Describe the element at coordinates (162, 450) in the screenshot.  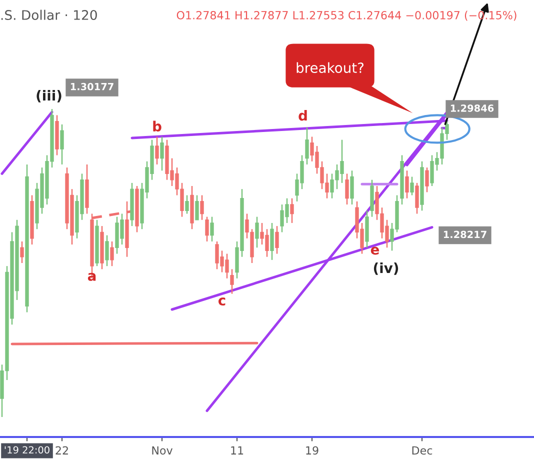
I see `x-tick-label: Nov` at that location.